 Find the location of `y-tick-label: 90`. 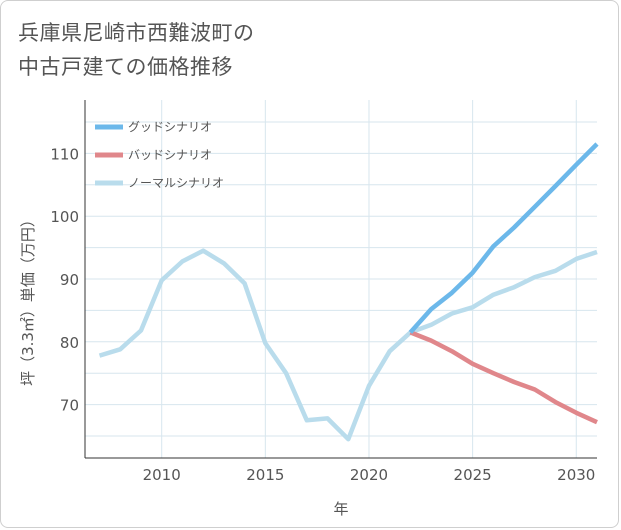

y-tick-label: 90 is located at coordinates (69, 280).